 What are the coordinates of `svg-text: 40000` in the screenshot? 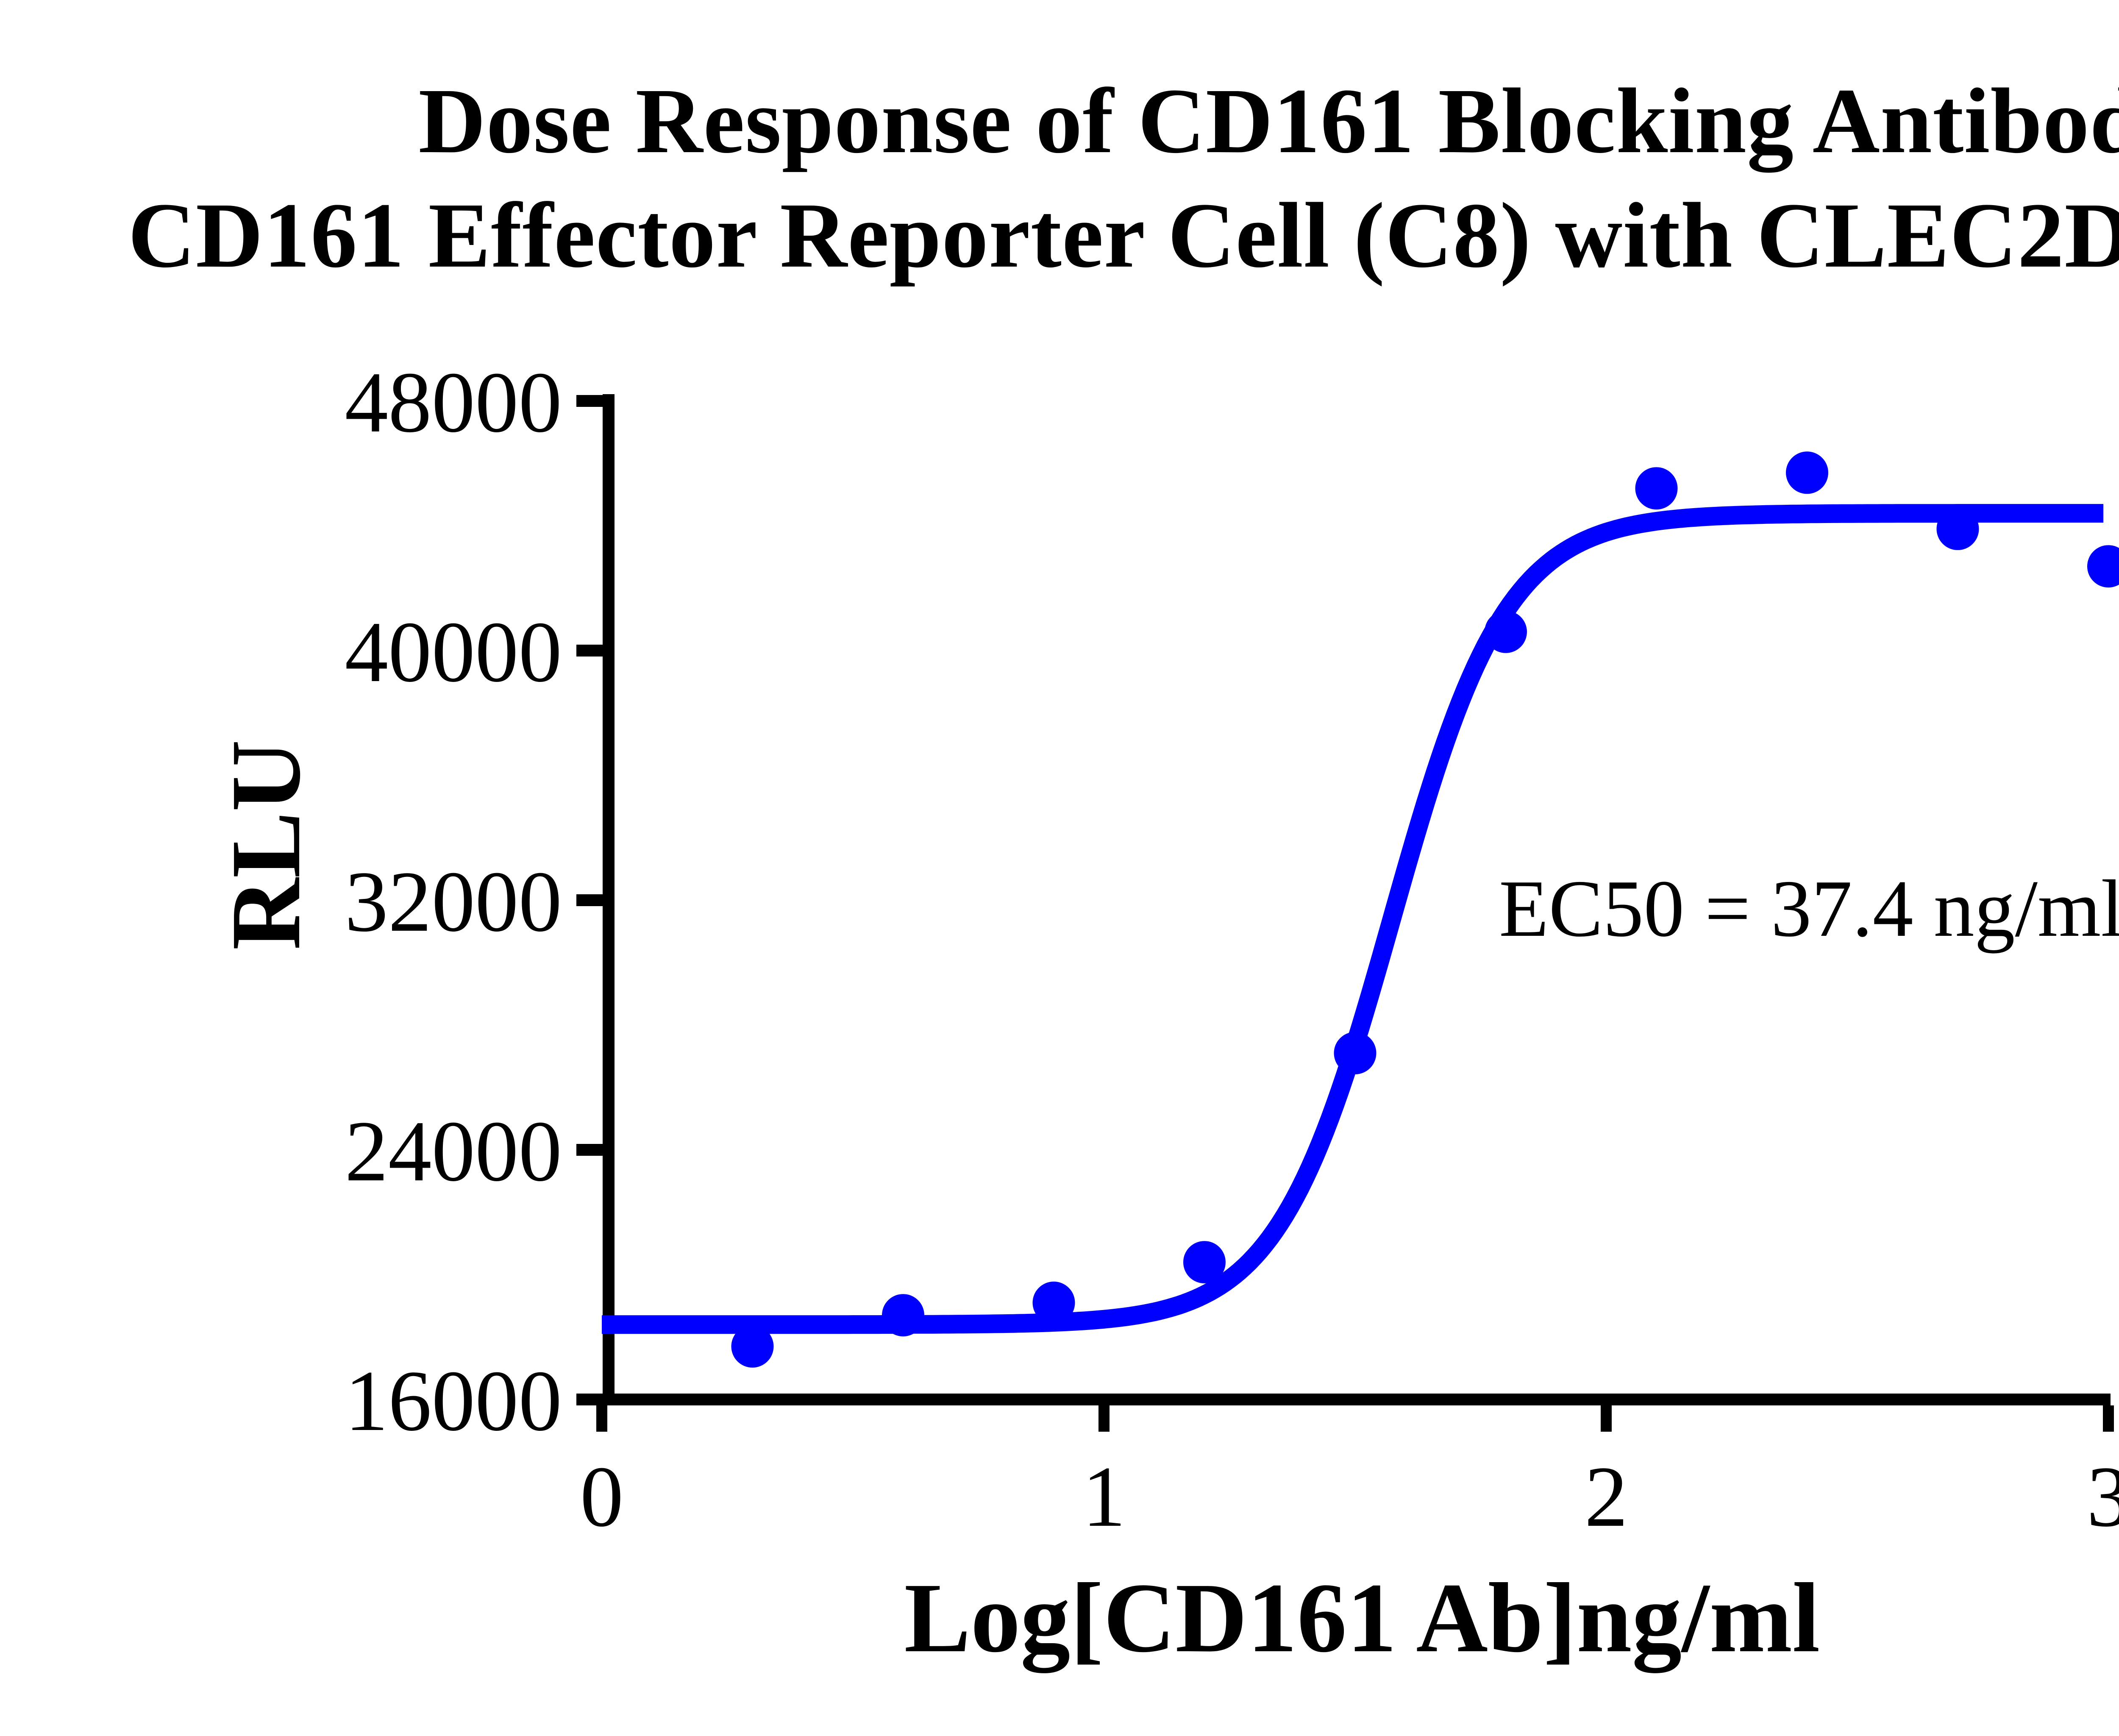 It's located at (454, 652).